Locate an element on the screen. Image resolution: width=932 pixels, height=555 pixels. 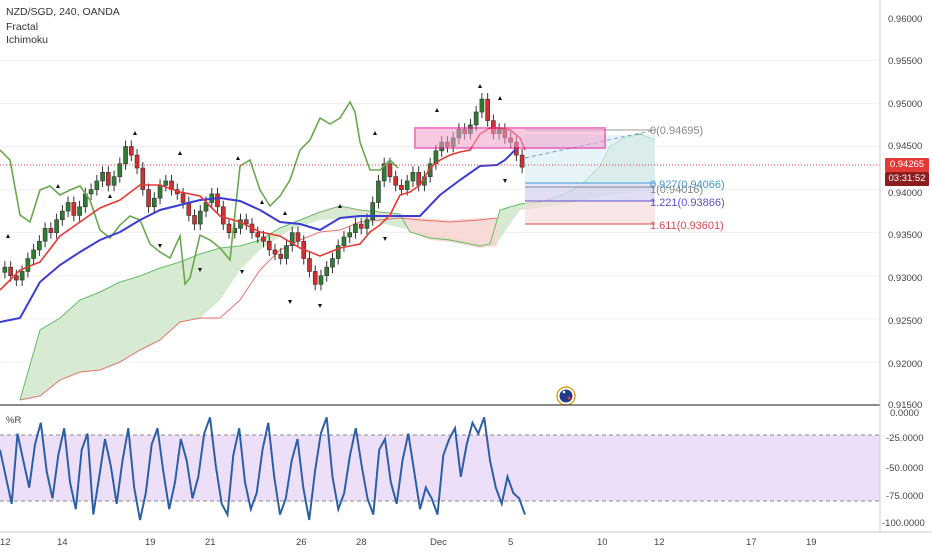
last-price-tag: 0.94265 is located at coordinates (907, 165).